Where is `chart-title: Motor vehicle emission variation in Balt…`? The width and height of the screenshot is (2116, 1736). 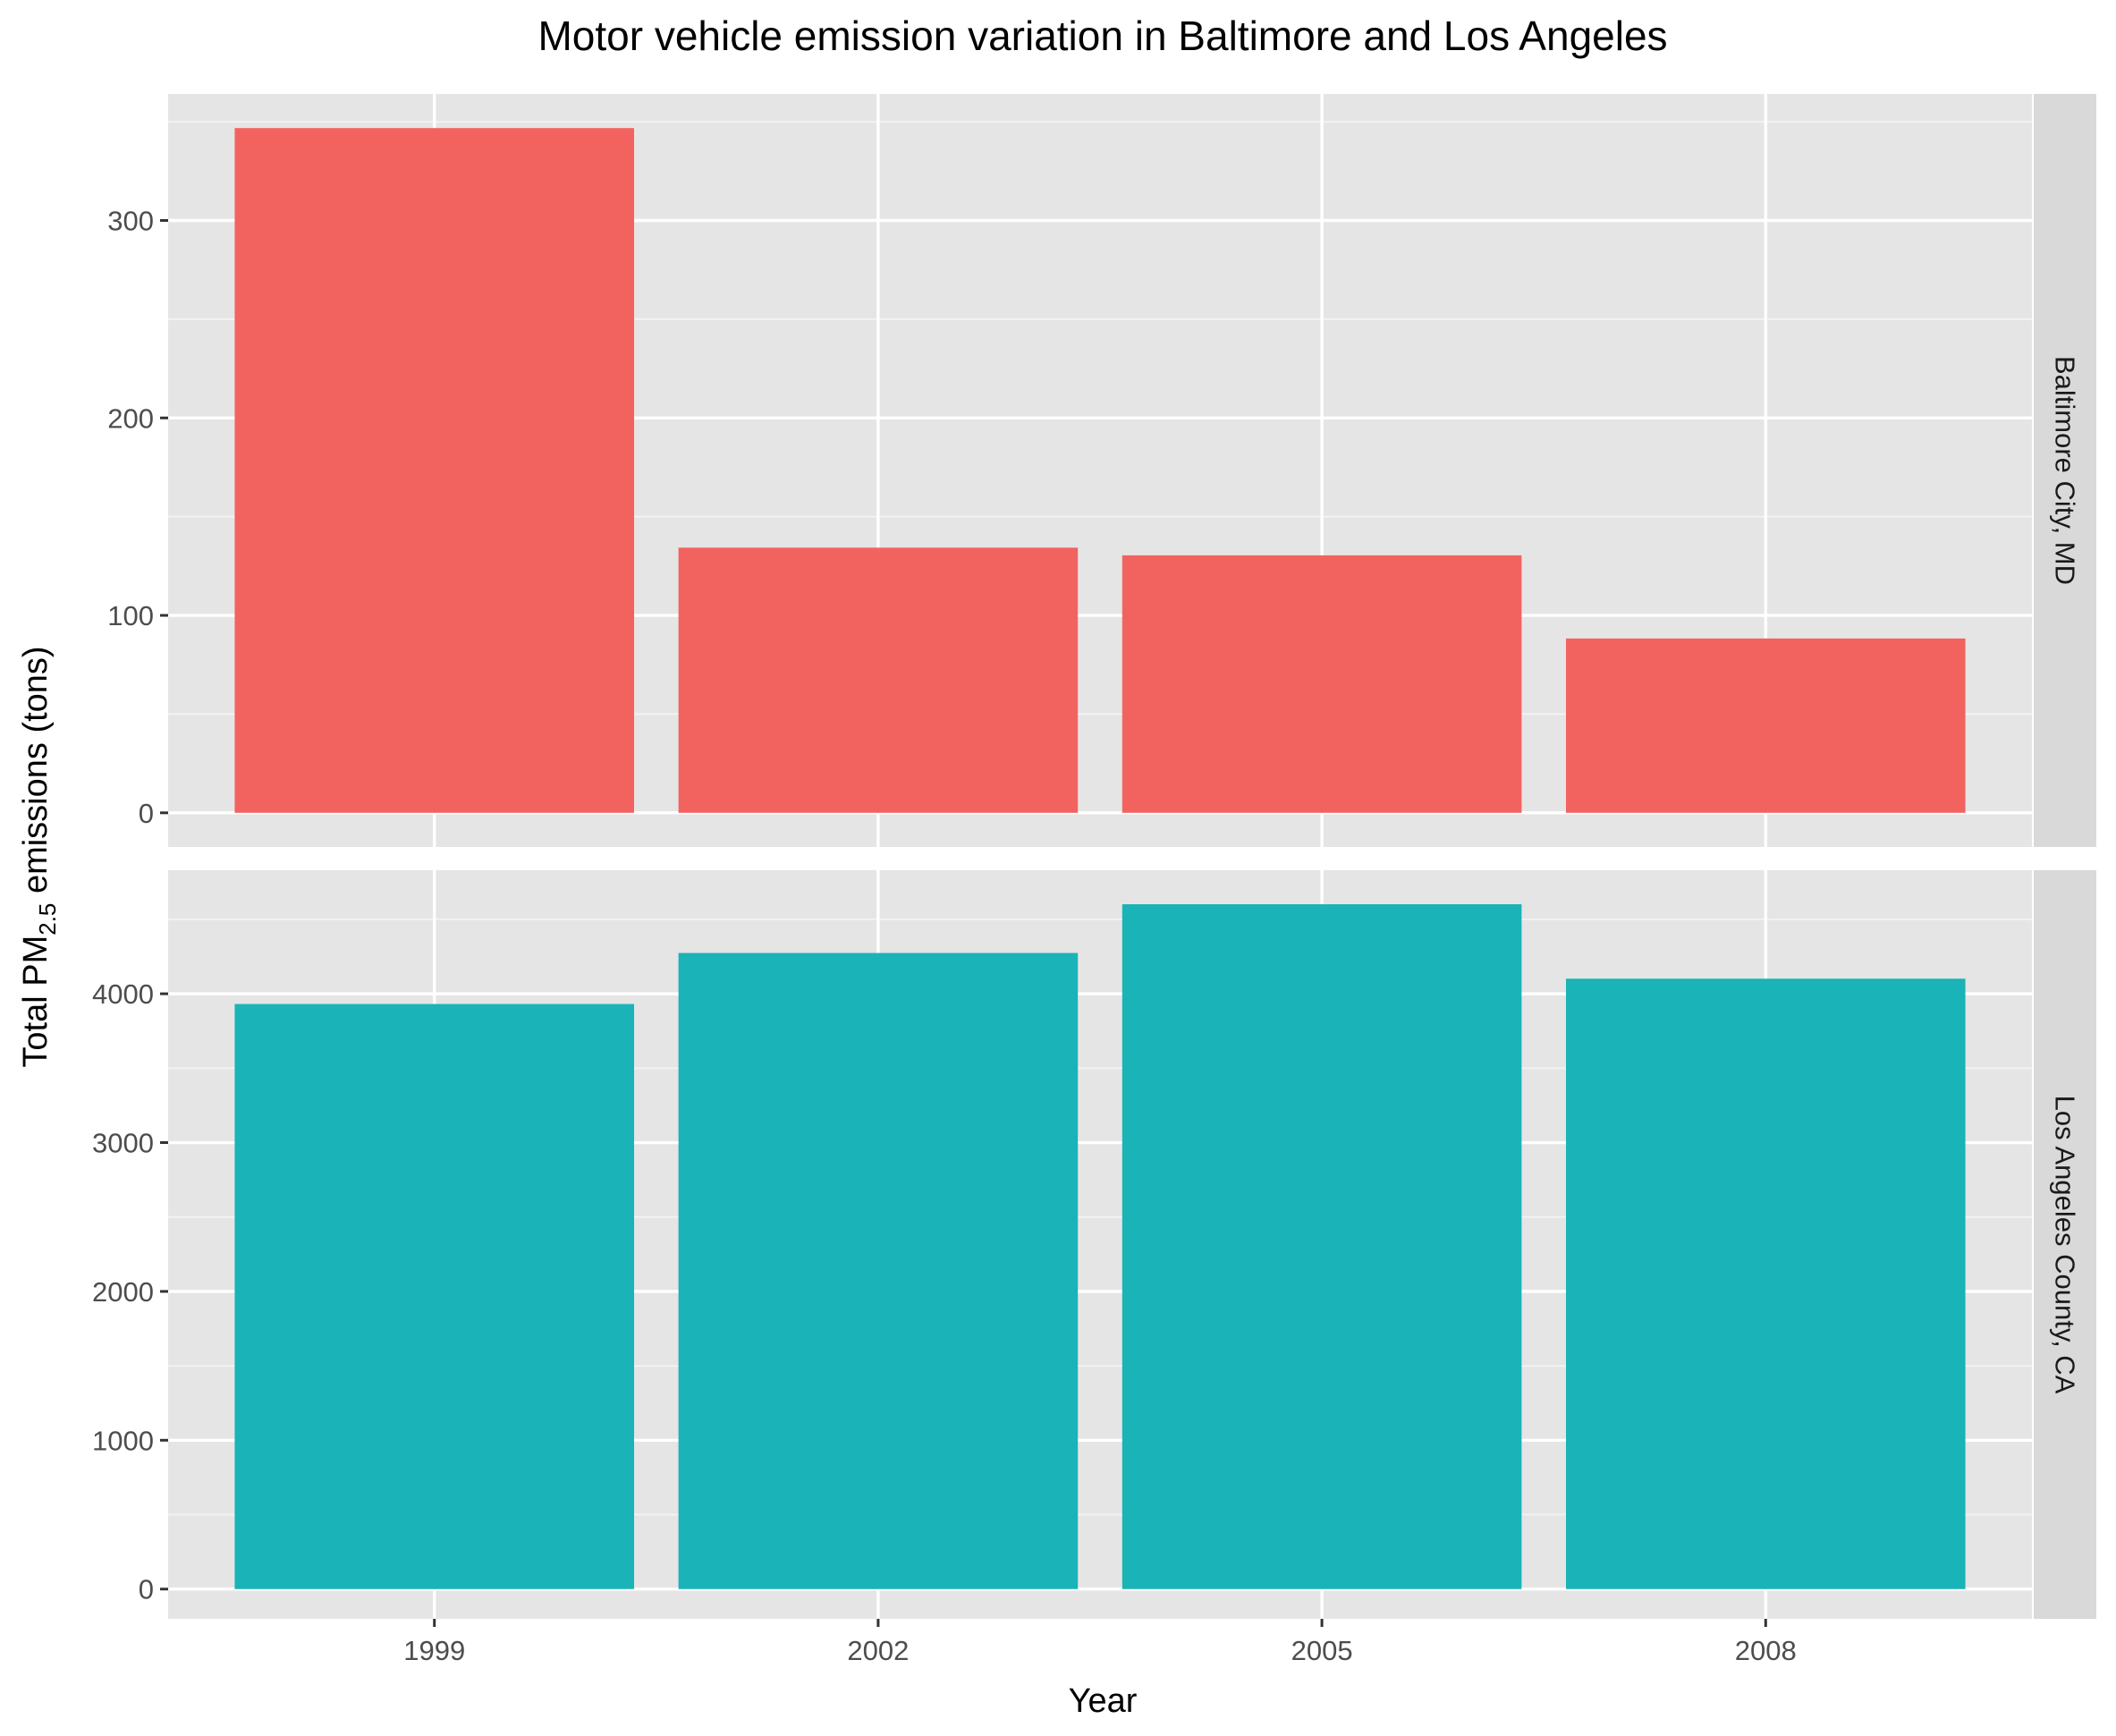
chart-title: Motor vehicle emission variation in Balt… is located at coordinates (1102, 36).